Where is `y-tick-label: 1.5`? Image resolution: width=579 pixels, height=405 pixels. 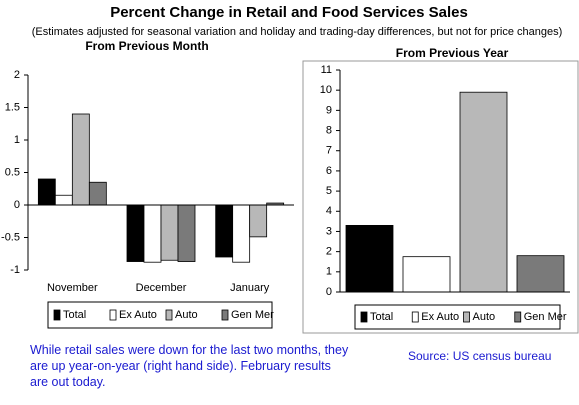
y-tick-label: 1.5 is located at coordinates (12, 107).